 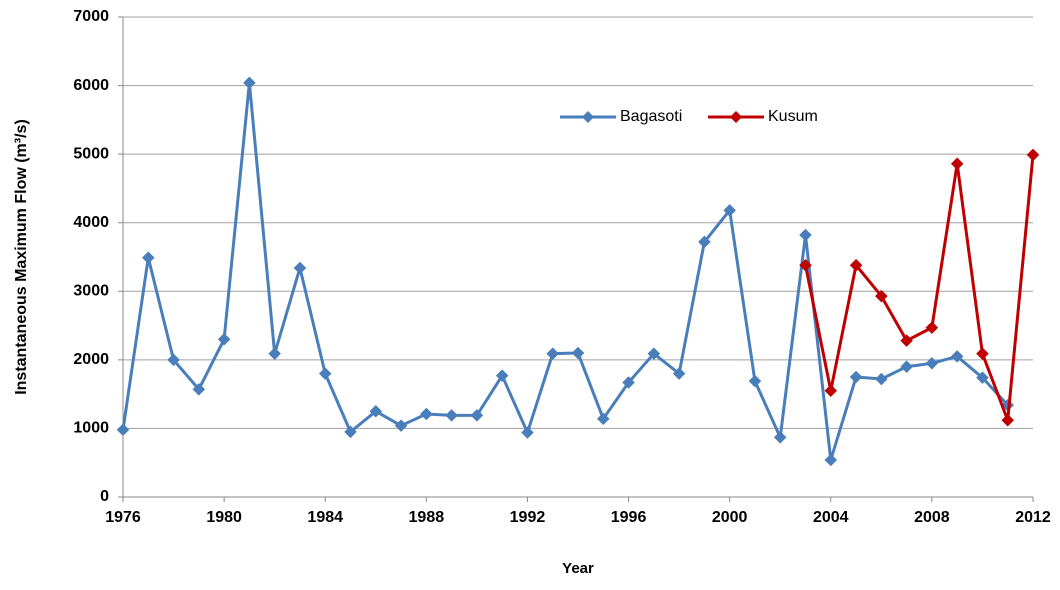 I want to click on y-tick-label: 4000, so click(x=91, y=222).